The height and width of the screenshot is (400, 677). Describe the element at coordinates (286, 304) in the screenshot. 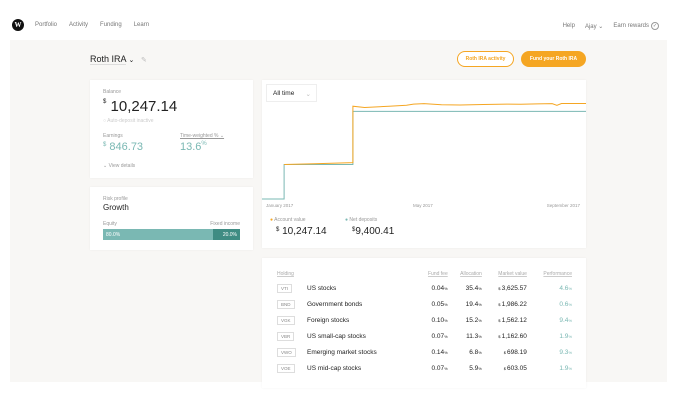

I see `ticker-badge: BND` at that location.